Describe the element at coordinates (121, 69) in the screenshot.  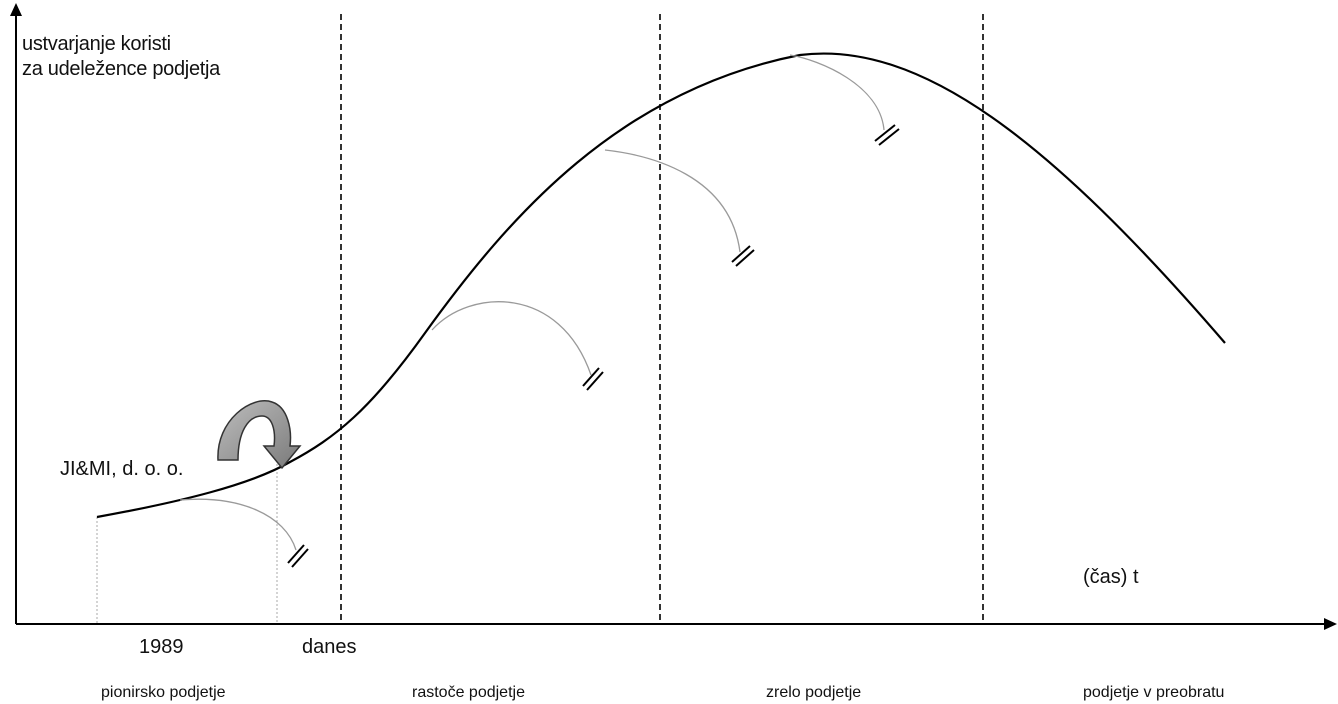
I see `y-axis-label-line2: za udeležence podjetja` at that location.